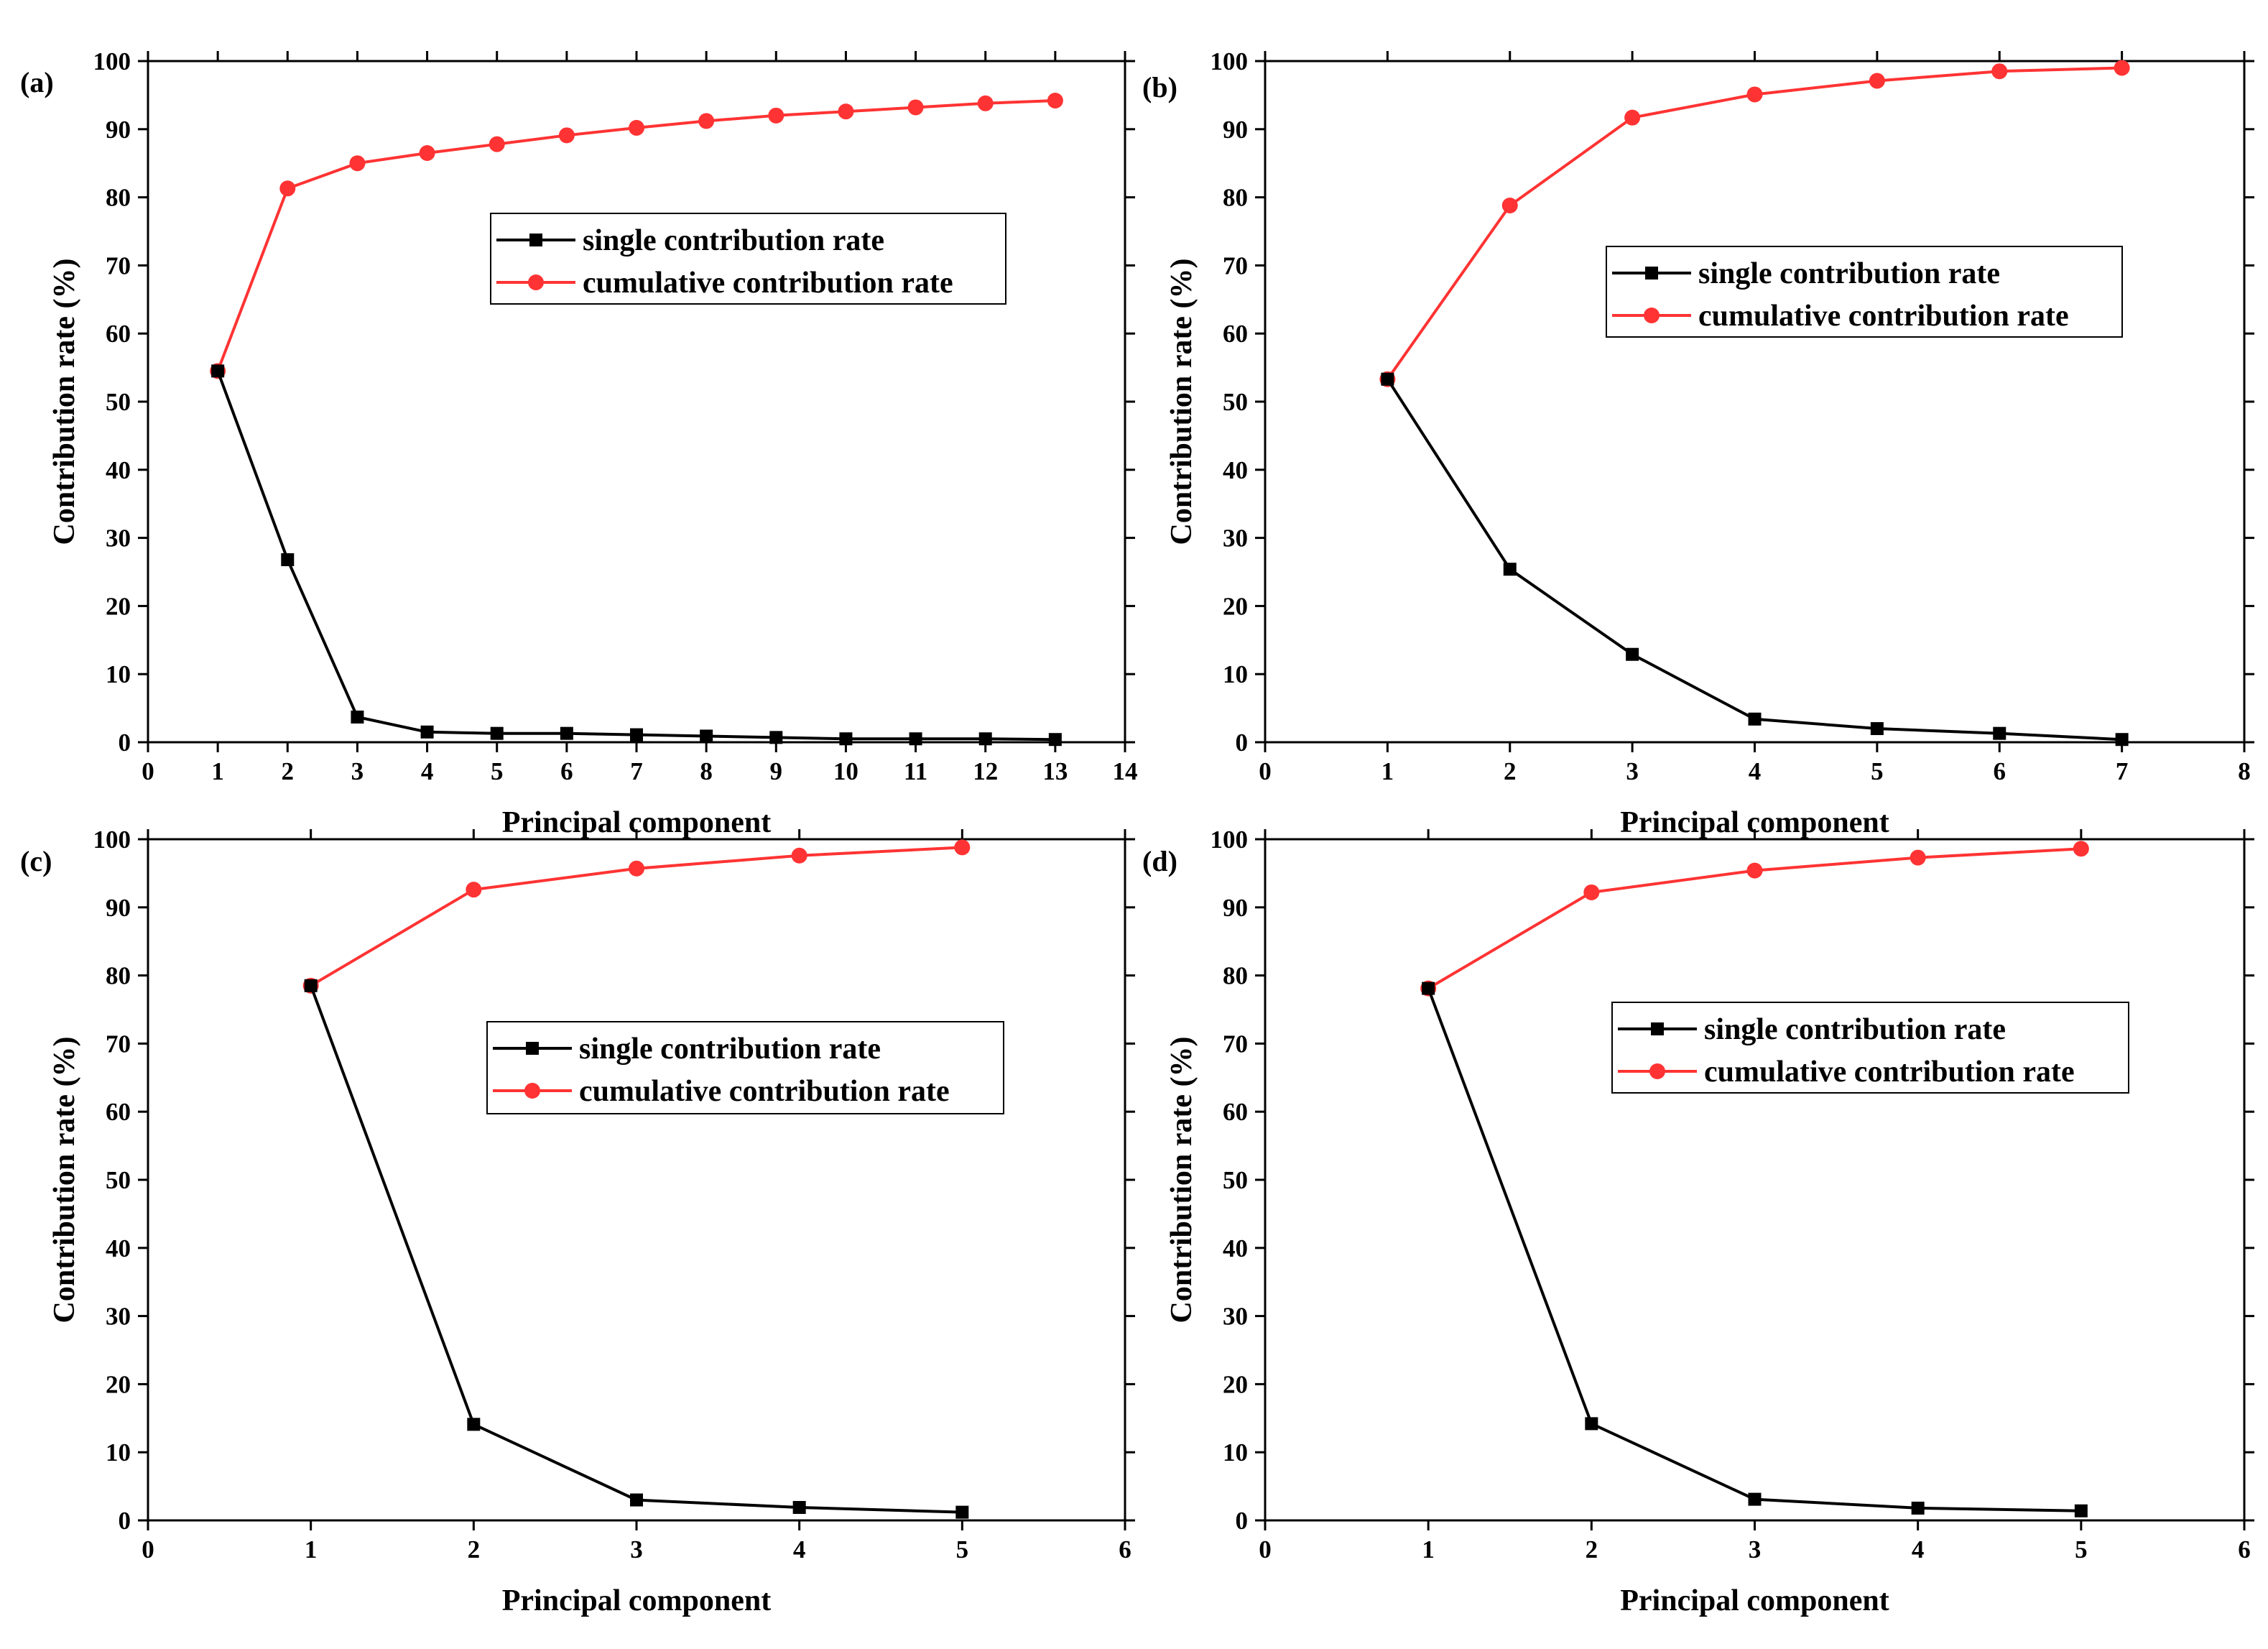  I want to click on x-tick-label: 8, so click(2244, 771).